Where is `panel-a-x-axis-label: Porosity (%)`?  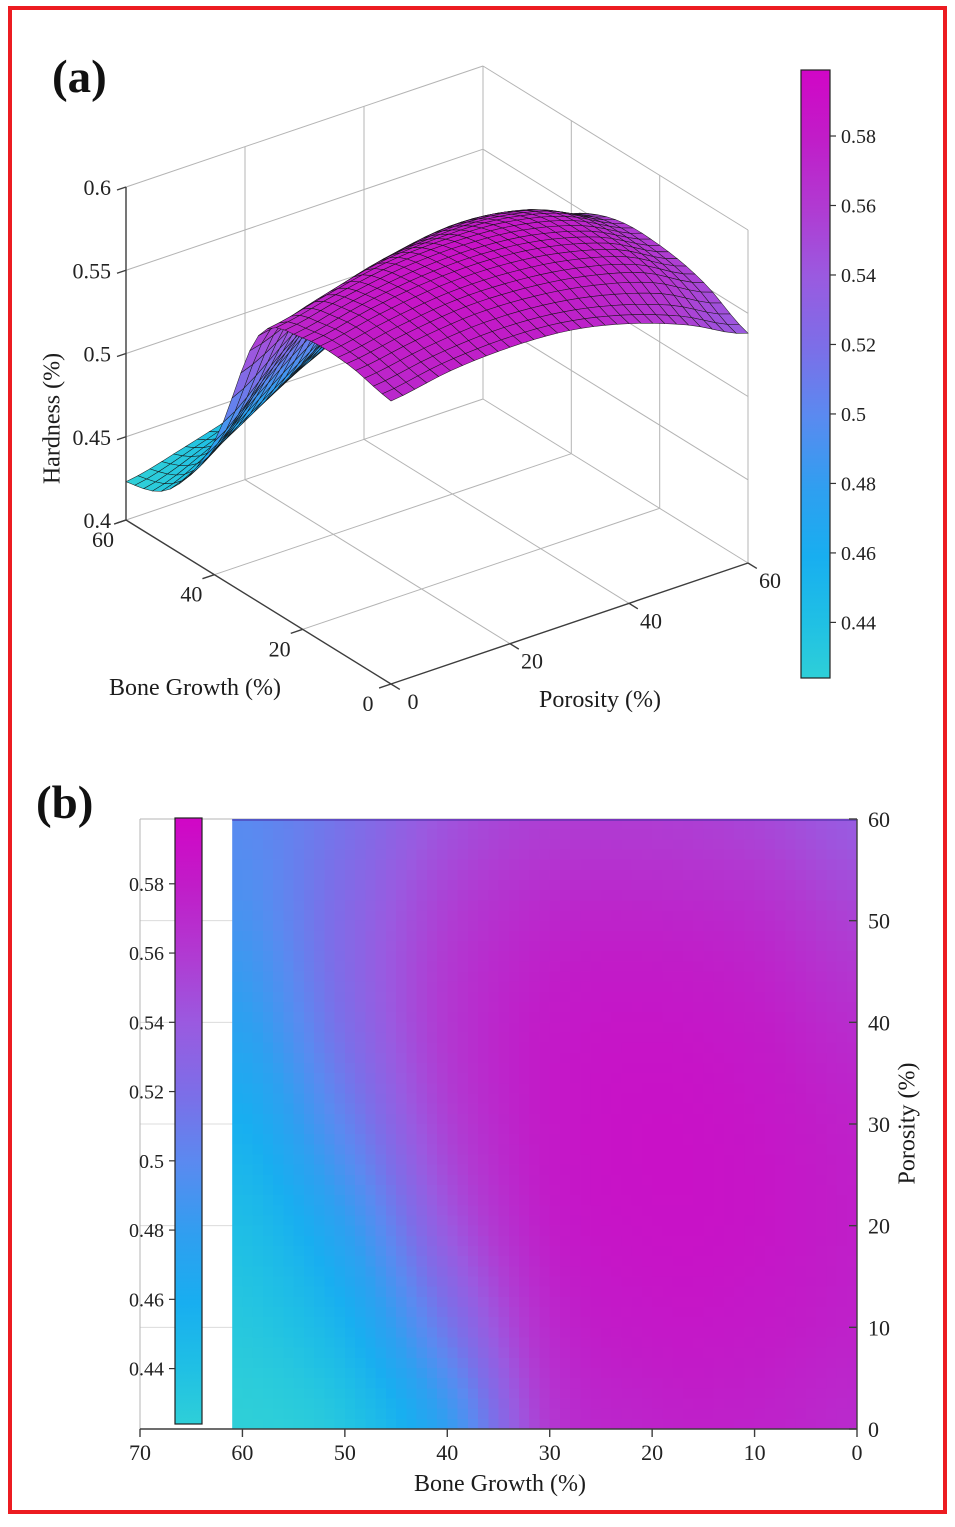 panel-a-x-axis-label: Porosity (%) is located at coordinates (600, 700).